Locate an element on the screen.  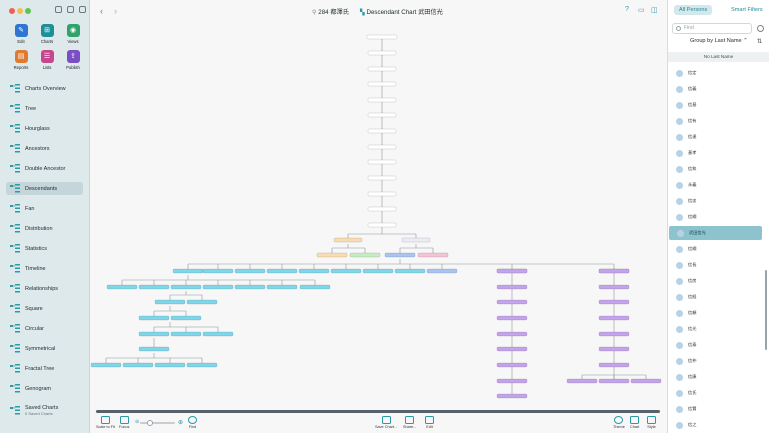
back-button: ‹ is located at coordinates (101, 11).